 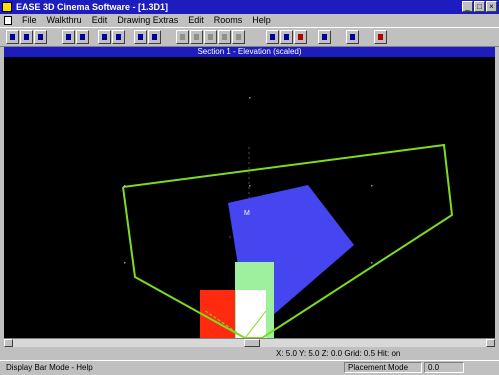 I want to click on open-icon, so click(x=12, y=37).